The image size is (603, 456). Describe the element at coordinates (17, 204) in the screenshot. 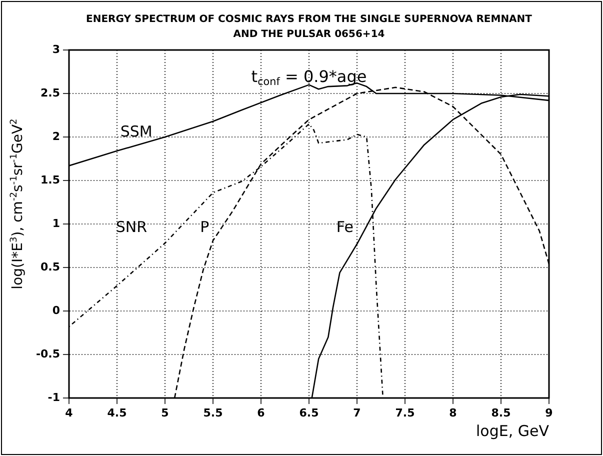

I see `text: log(I*E3), cm-2s-1sr-1GeV2` at that location.